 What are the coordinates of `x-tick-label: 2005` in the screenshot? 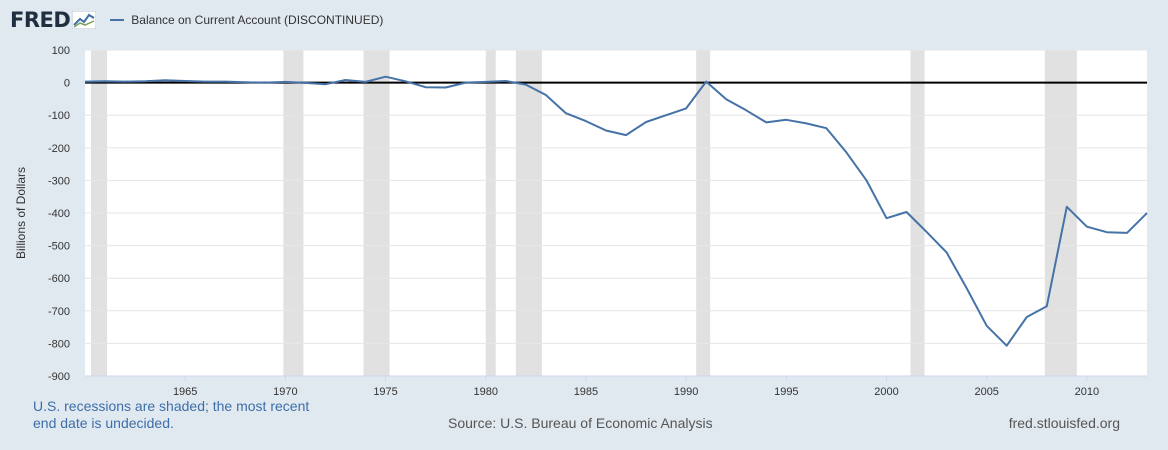 It's located at (986, 392).